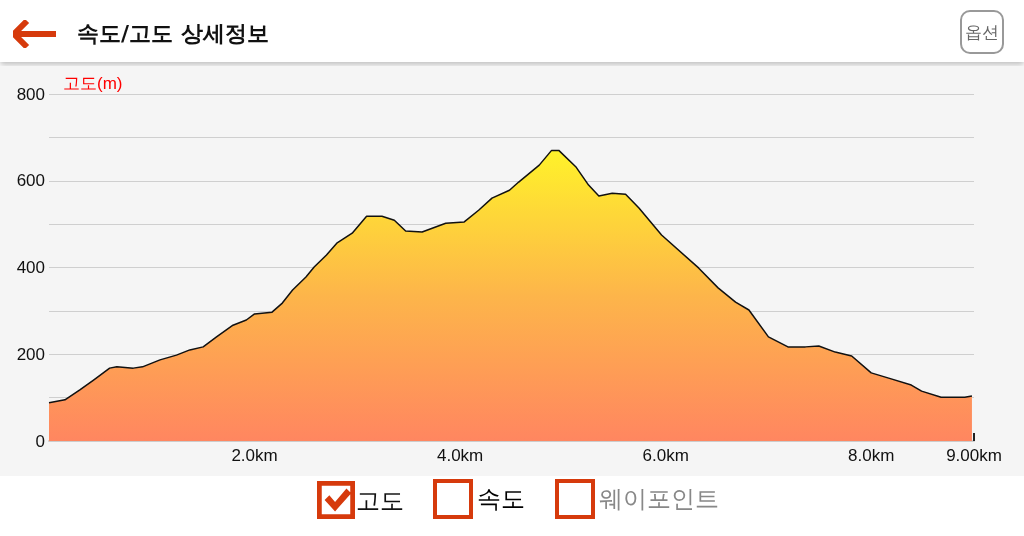  I want to click on x-tick-label: 4.0km, so click(460, 455).